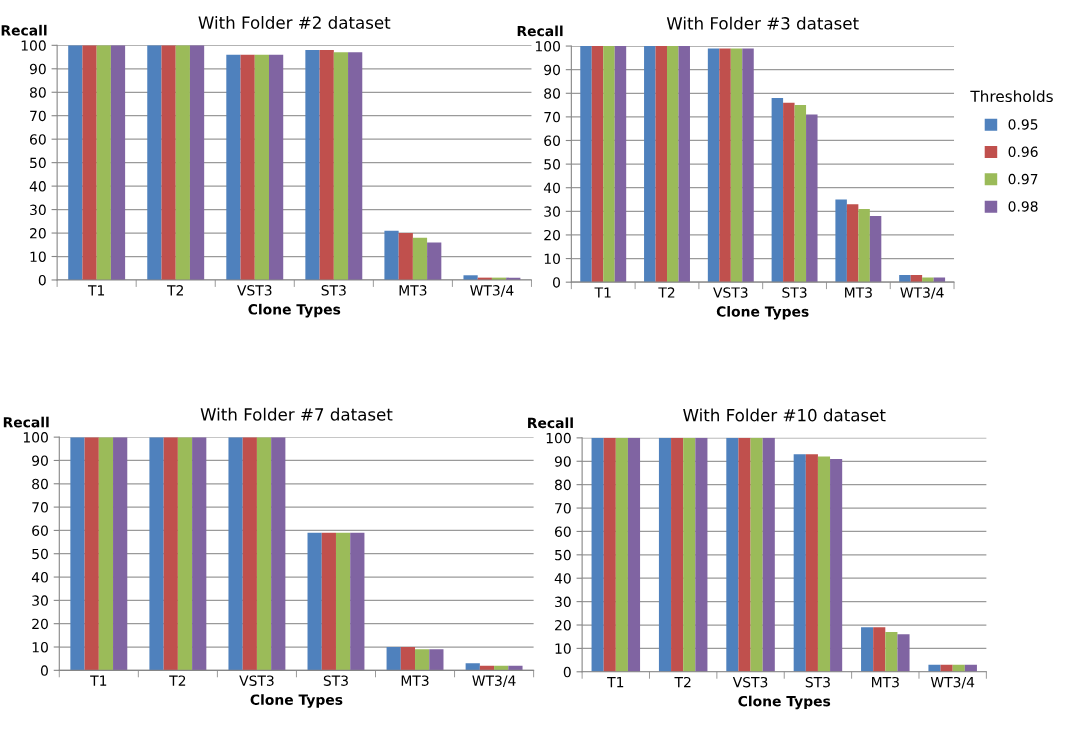  Describe the element at coordinates (294, 22) in the screenshot. I see `chart-title: With Folder #2 dataset` at that location.